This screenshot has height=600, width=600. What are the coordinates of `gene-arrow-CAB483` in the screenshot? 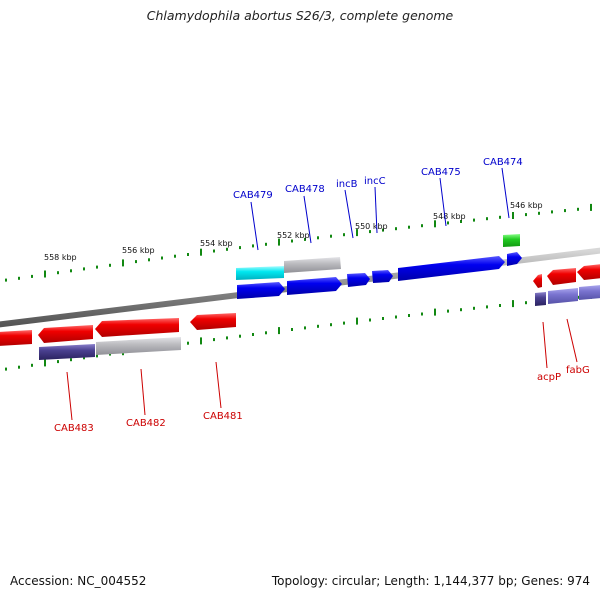 It's located at (65, 334).